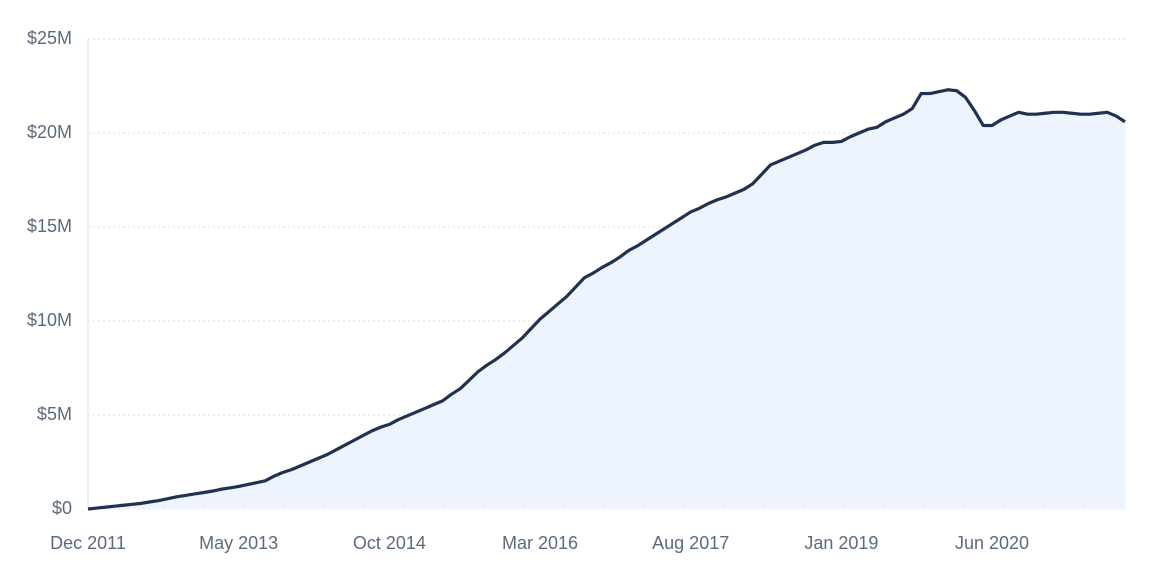 The height and width of the screenshot is (582, 1164). Describe the element at coordinates (992, 543) in the screenshot. I see `x-tick-label: Jun 2020` at that location.